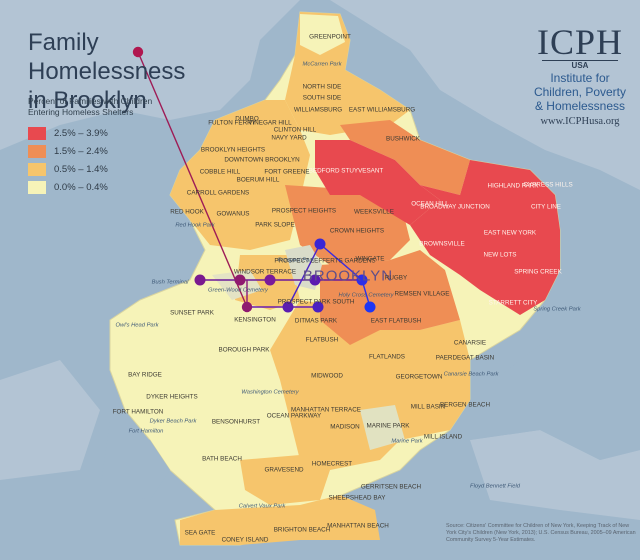 The width and height of the screenshot is (640, 560). I want to click on node-holy-cross, so click(370, 307).